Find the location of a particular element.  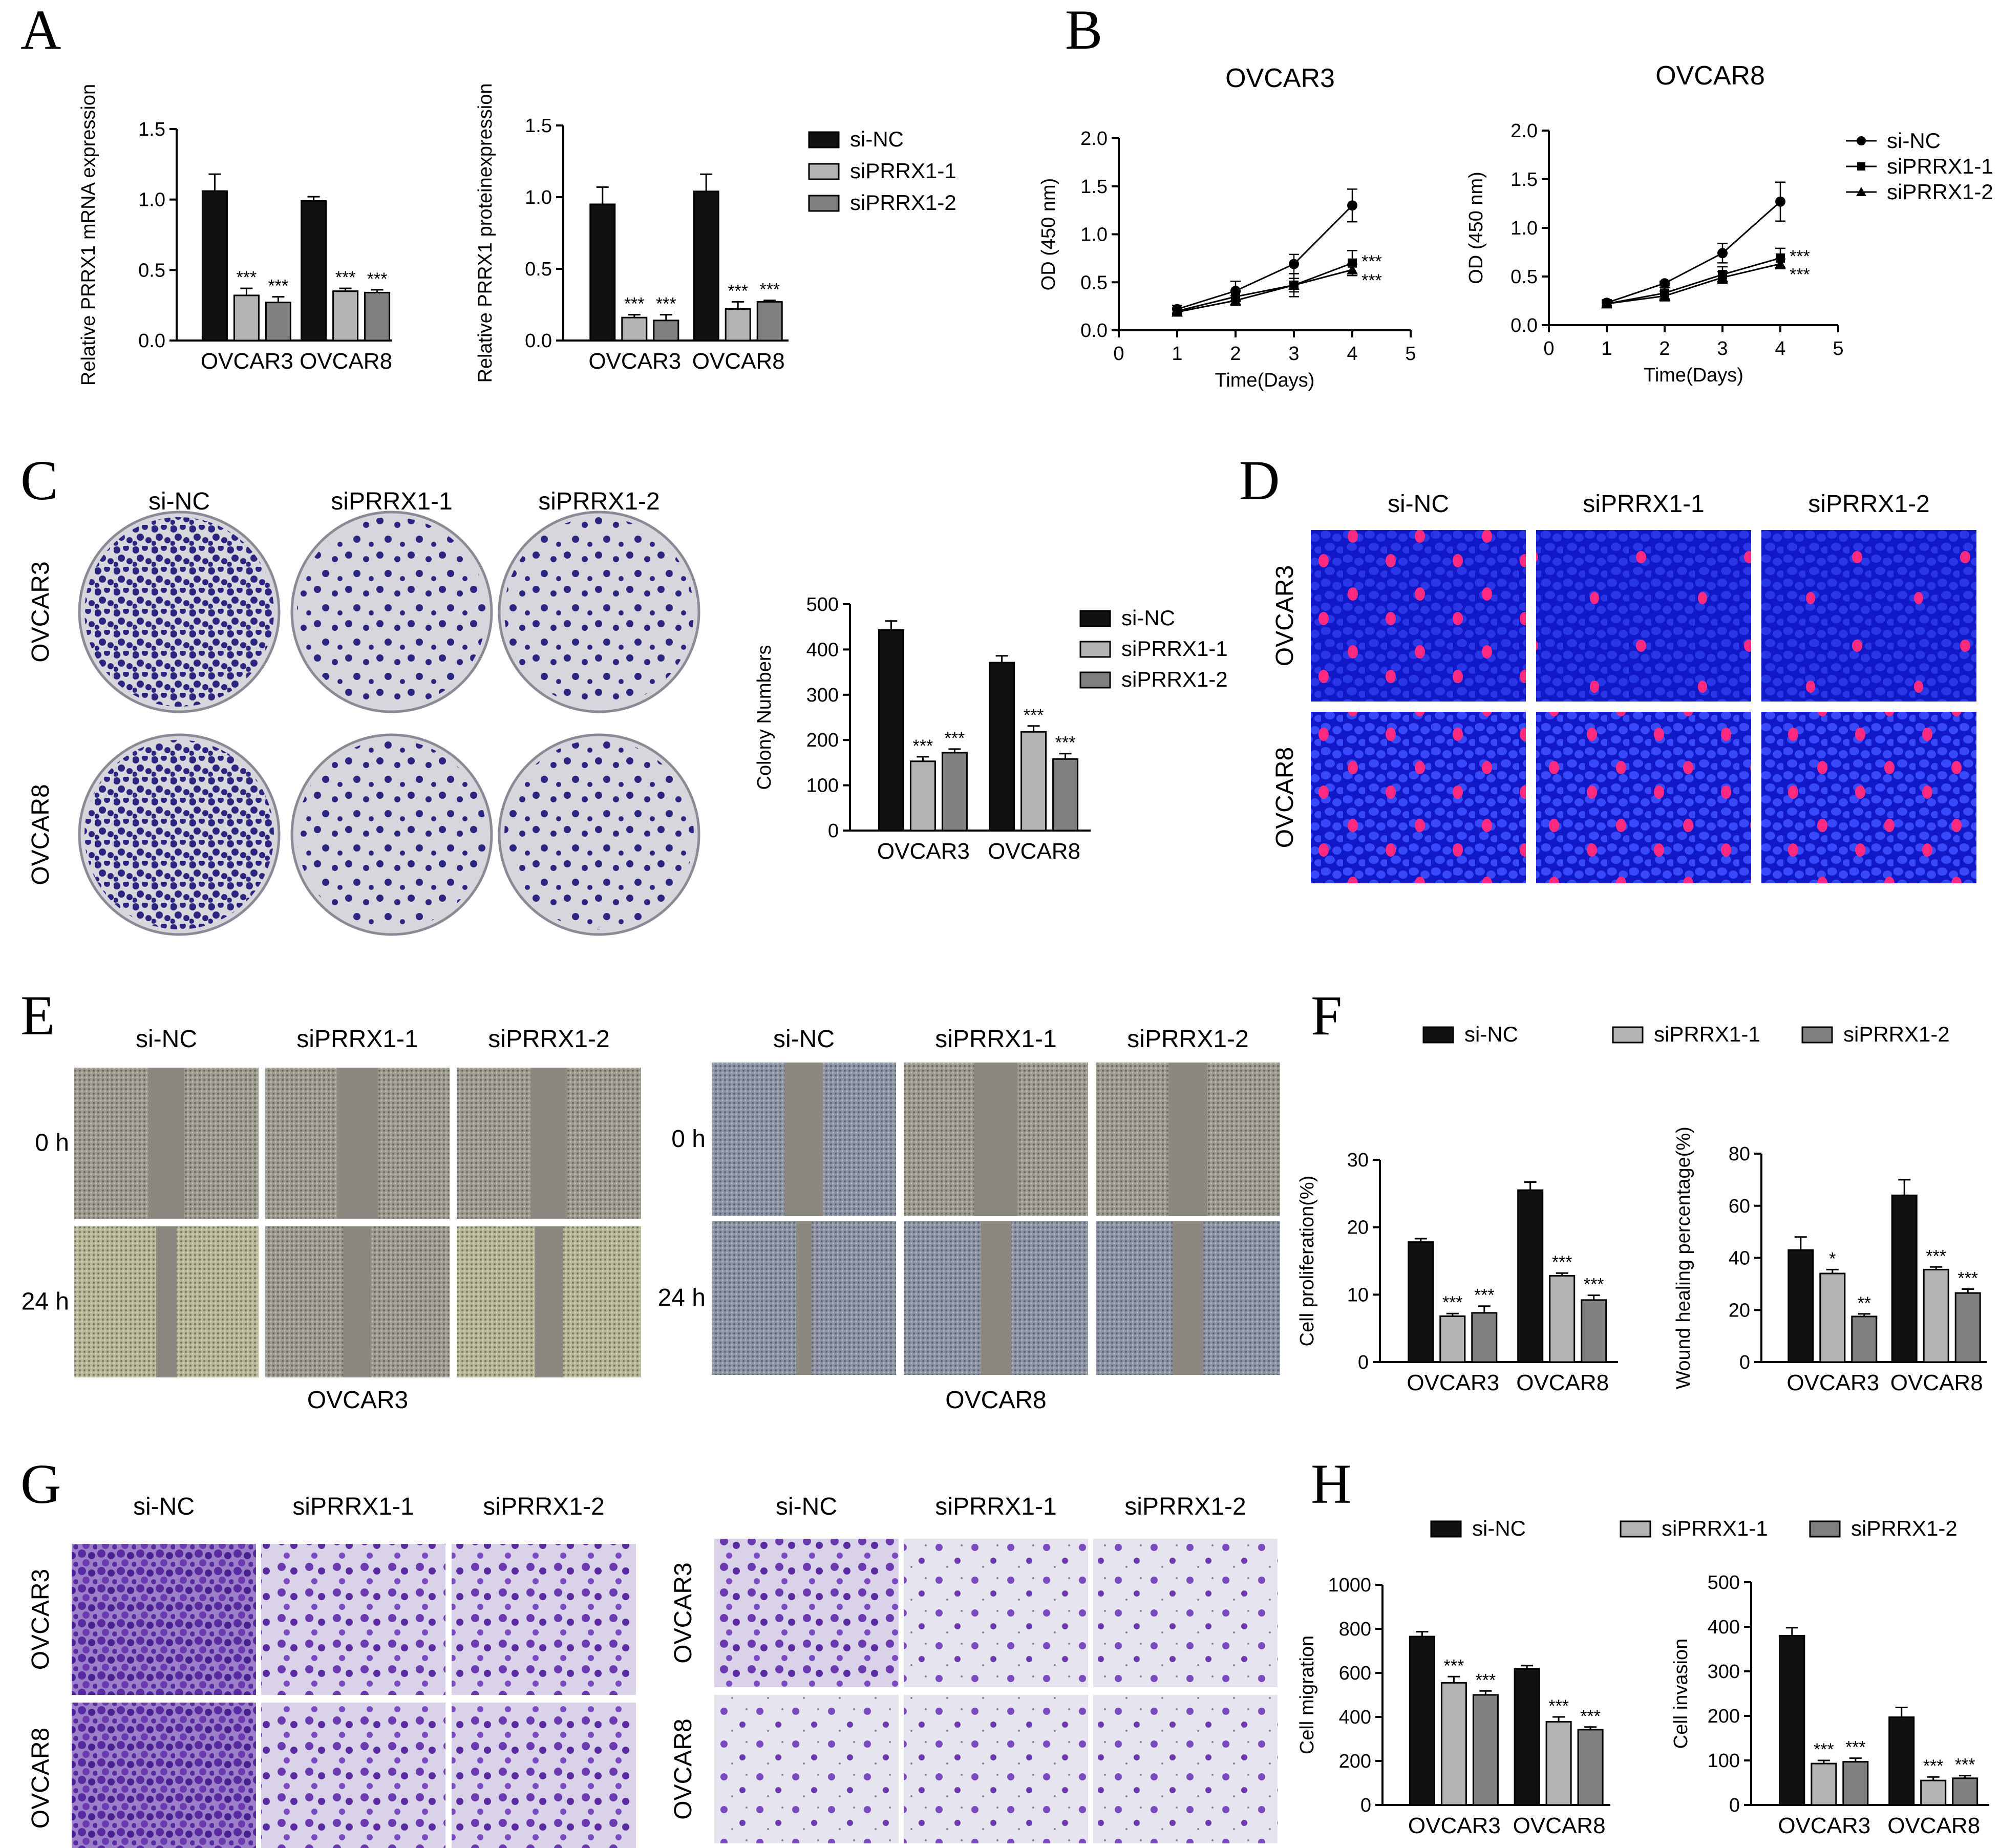

y-tick-label: 20 is located at coordinates (1739, 1310).